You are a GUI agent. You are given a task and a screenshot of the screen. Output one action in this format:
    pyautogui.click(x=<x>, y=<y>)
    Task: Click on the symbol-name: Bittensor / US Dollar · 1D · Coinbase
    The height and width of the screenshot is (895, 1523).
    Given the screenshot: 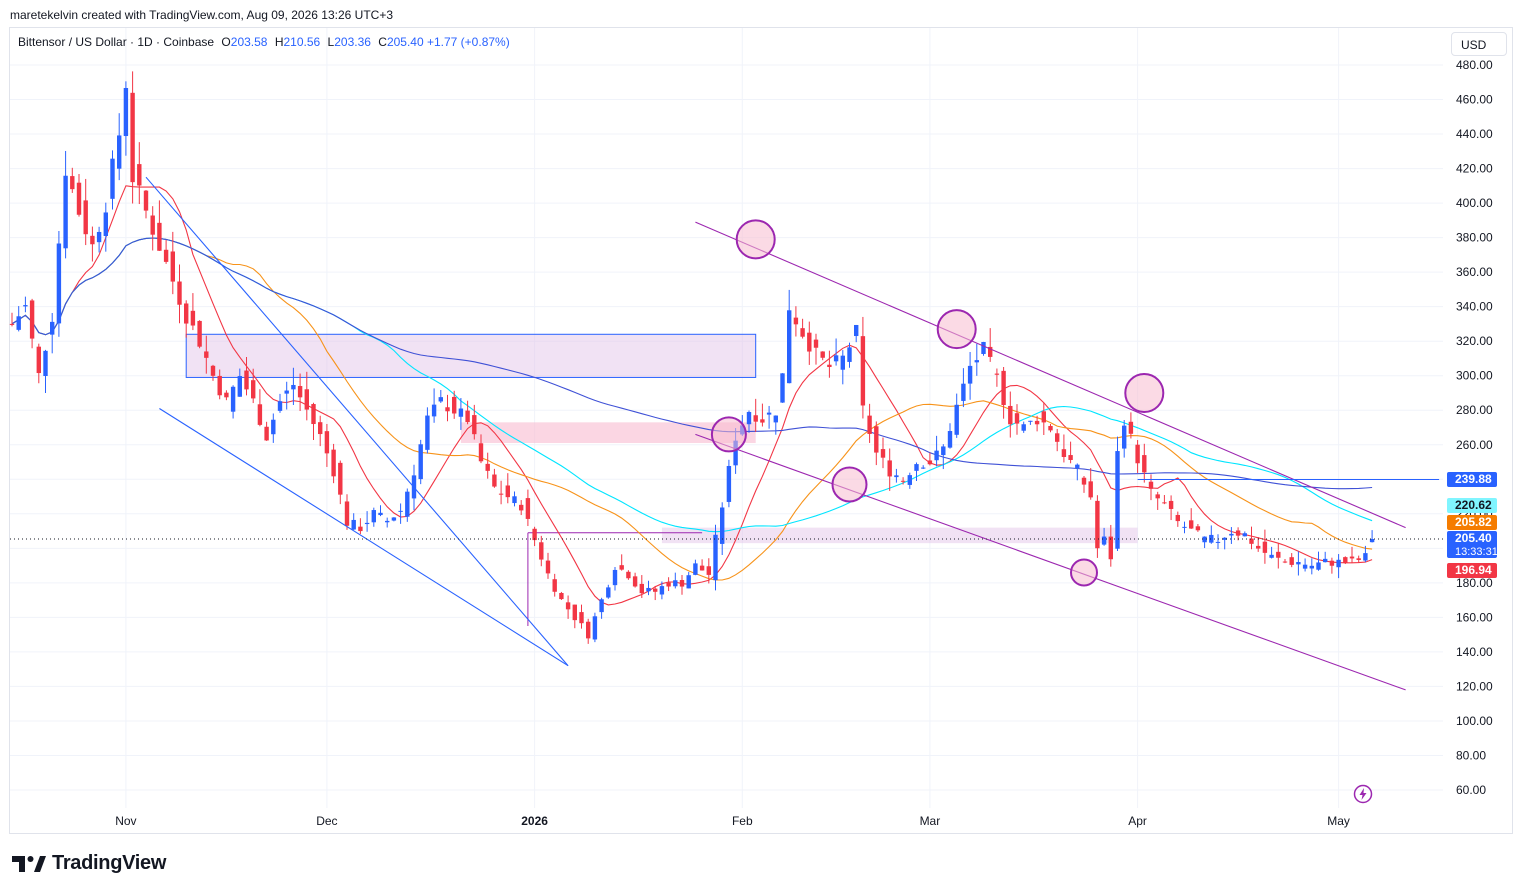 What is the action you would take?
    pyautogui.click(x=116, y=42)
    